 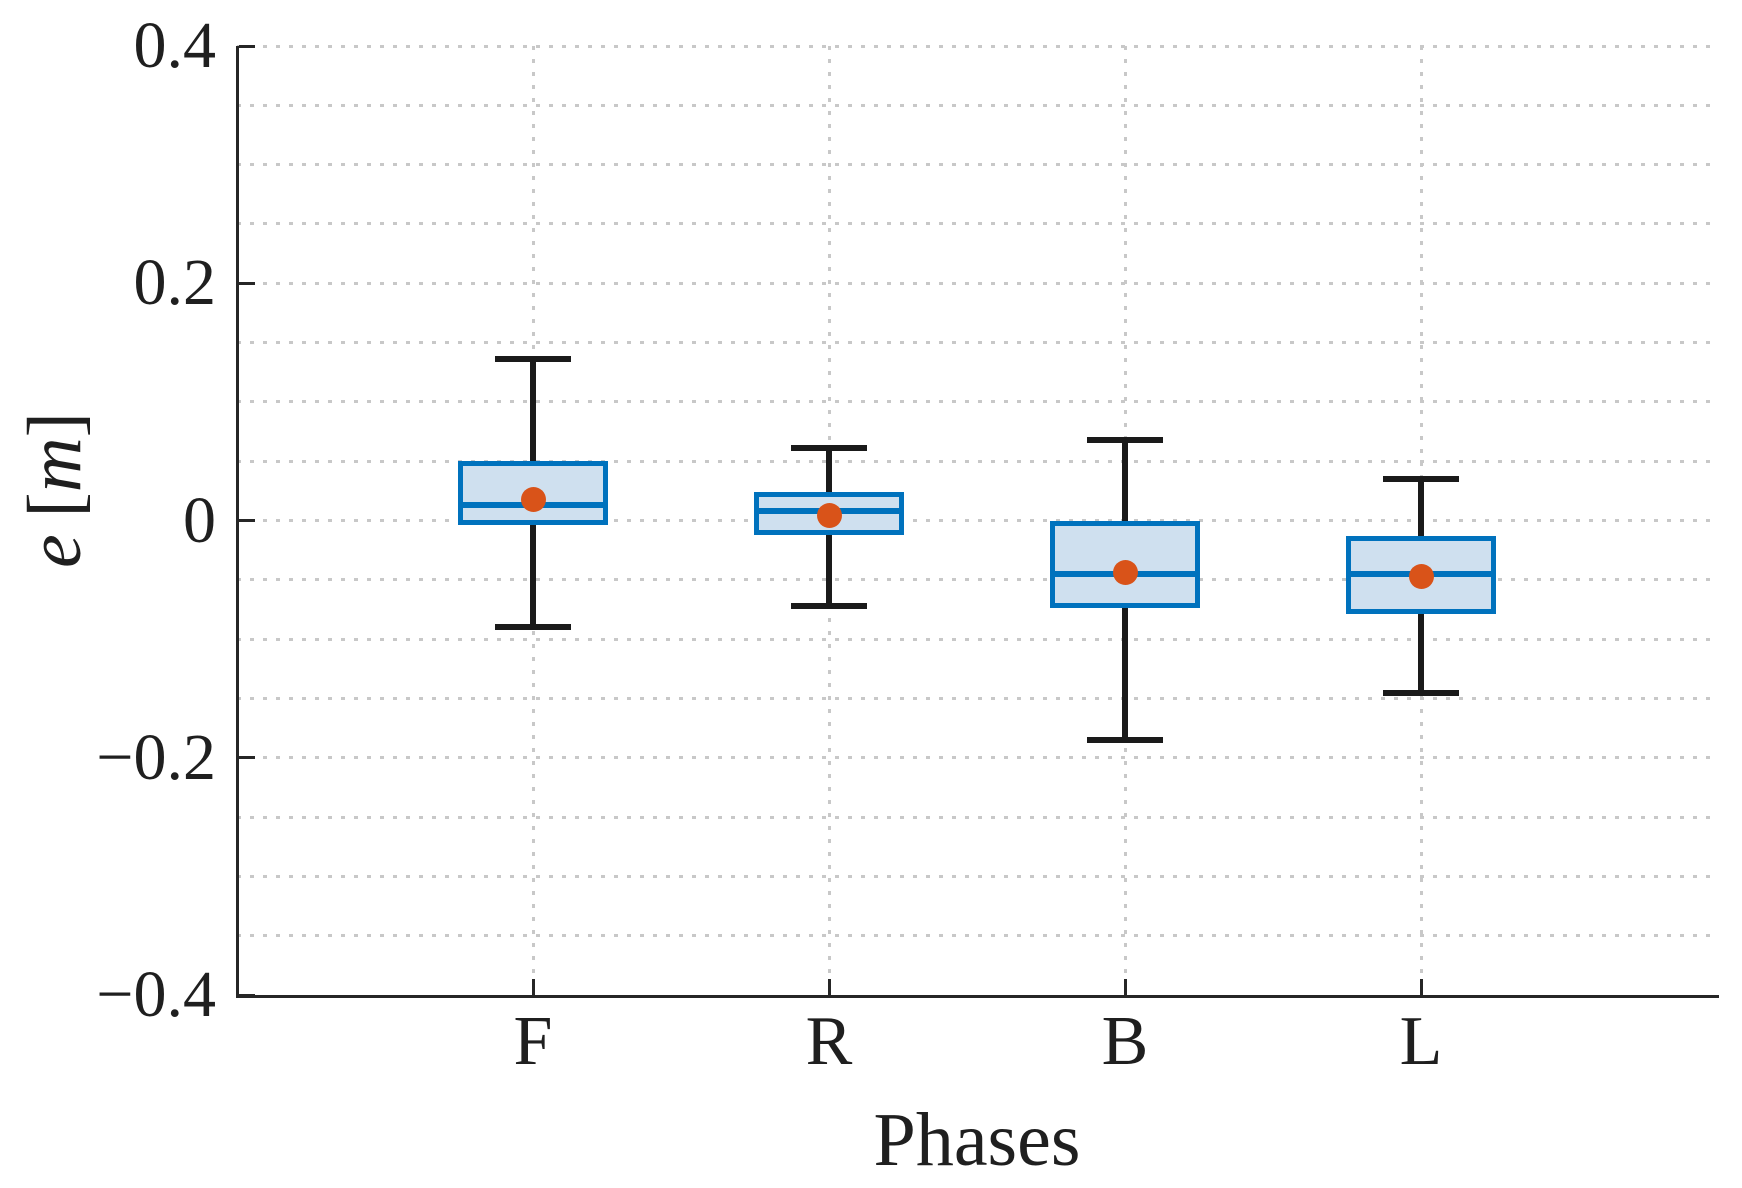 I want to click on mean-marker-L, so click(x=1421, y=576).